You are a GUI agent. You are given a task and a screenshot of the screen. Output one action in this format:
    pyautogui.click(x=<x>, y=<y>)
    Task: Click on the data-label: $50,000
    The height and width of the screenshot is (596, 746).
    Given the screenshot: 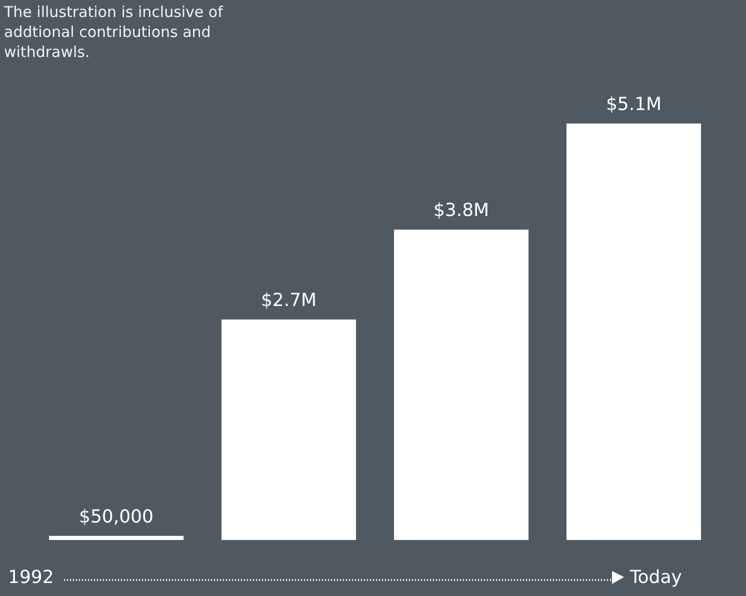 What is the action you would take?
    pyautogui.click(x=116, y=517)
    